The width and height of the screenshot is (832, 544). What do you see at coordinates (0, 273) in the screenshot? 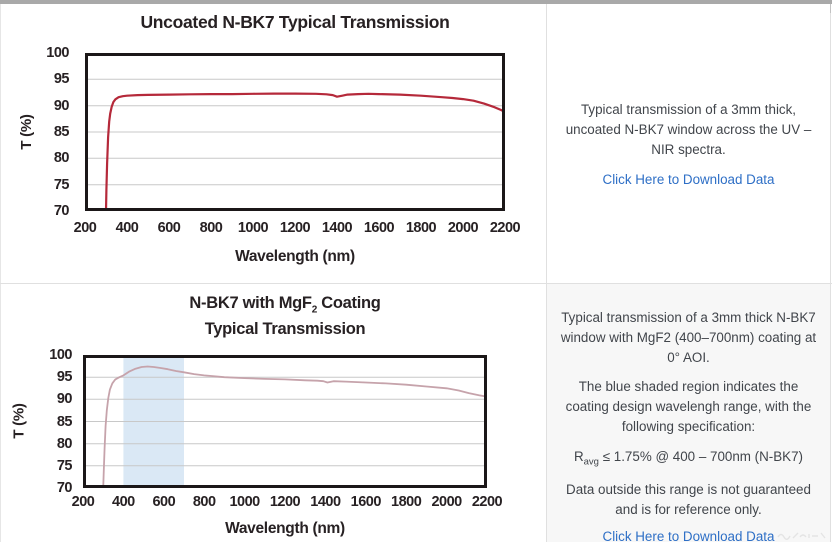
I see `left-edge-border` at bounding box center [0, 273].